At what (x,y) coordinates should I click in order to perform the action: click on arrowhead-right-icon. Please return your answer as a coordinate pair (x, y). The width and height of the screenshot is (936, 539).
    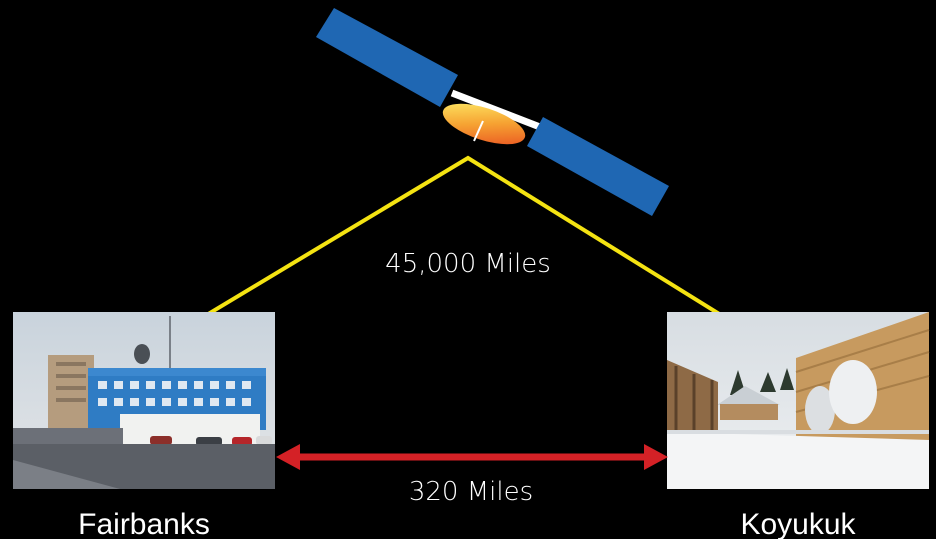
    Looking at the image, I should click on (656, 457).